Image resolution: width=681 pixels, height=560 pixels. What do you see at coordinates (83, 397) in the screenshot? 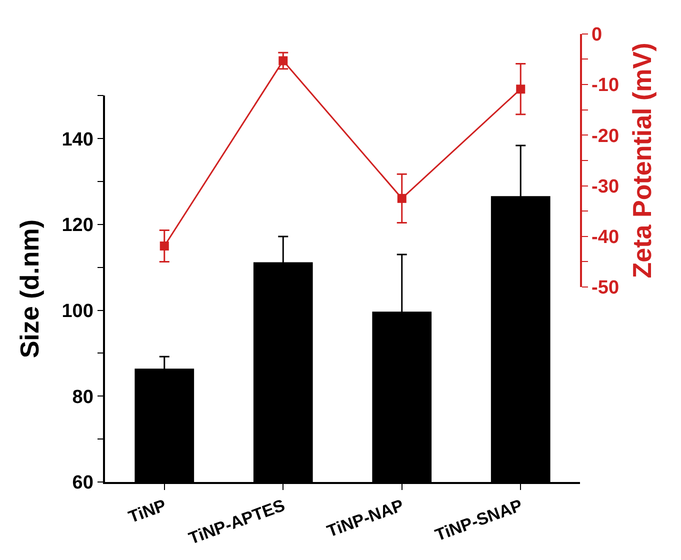
I see `y-tick-label: 80` at bounding box center [83, 397].